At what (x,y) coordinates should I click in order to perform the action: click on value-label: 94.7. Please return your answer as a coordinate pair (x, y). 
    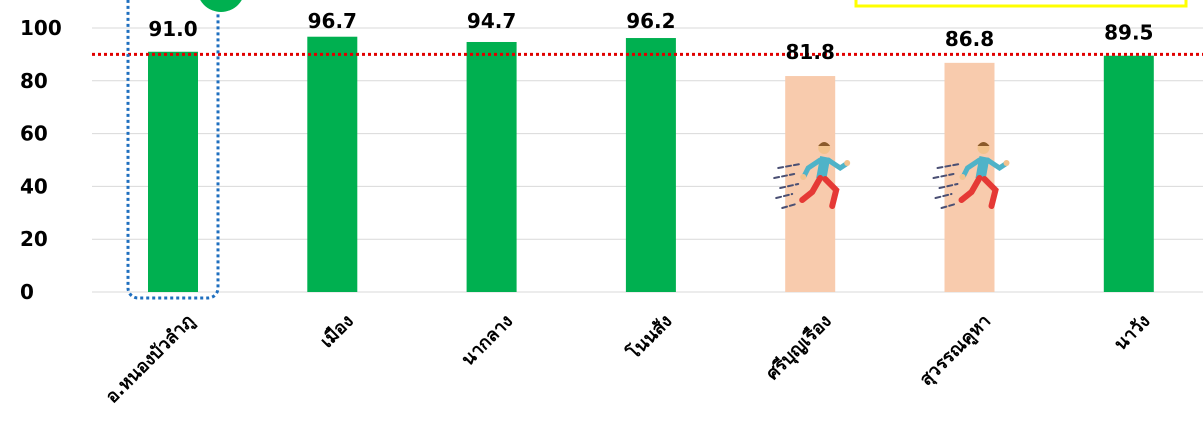
    Looking at the image, I should click on (491, 21).